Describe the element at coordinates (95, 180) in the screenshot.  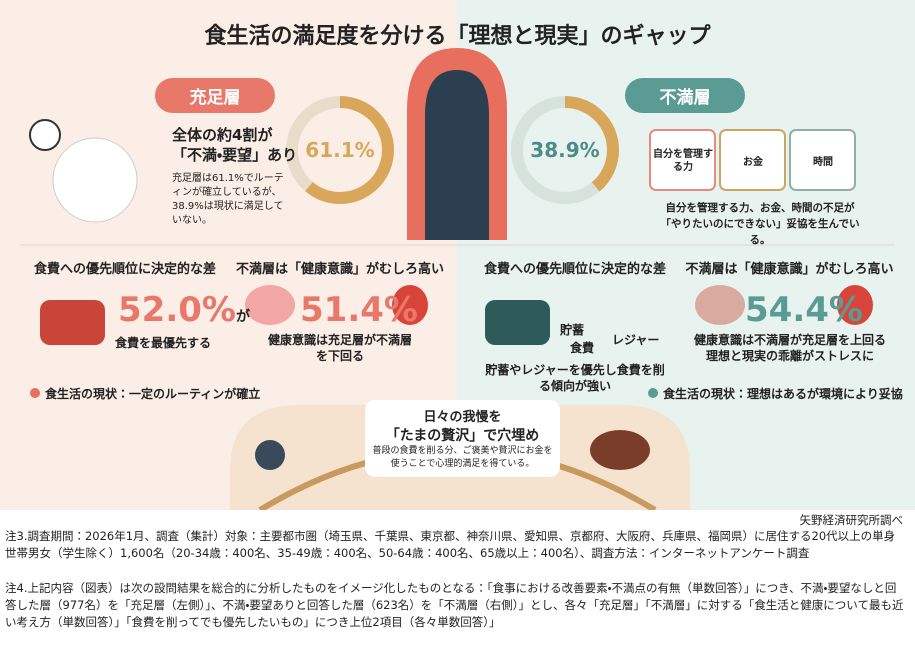
I see `plate` at that location.